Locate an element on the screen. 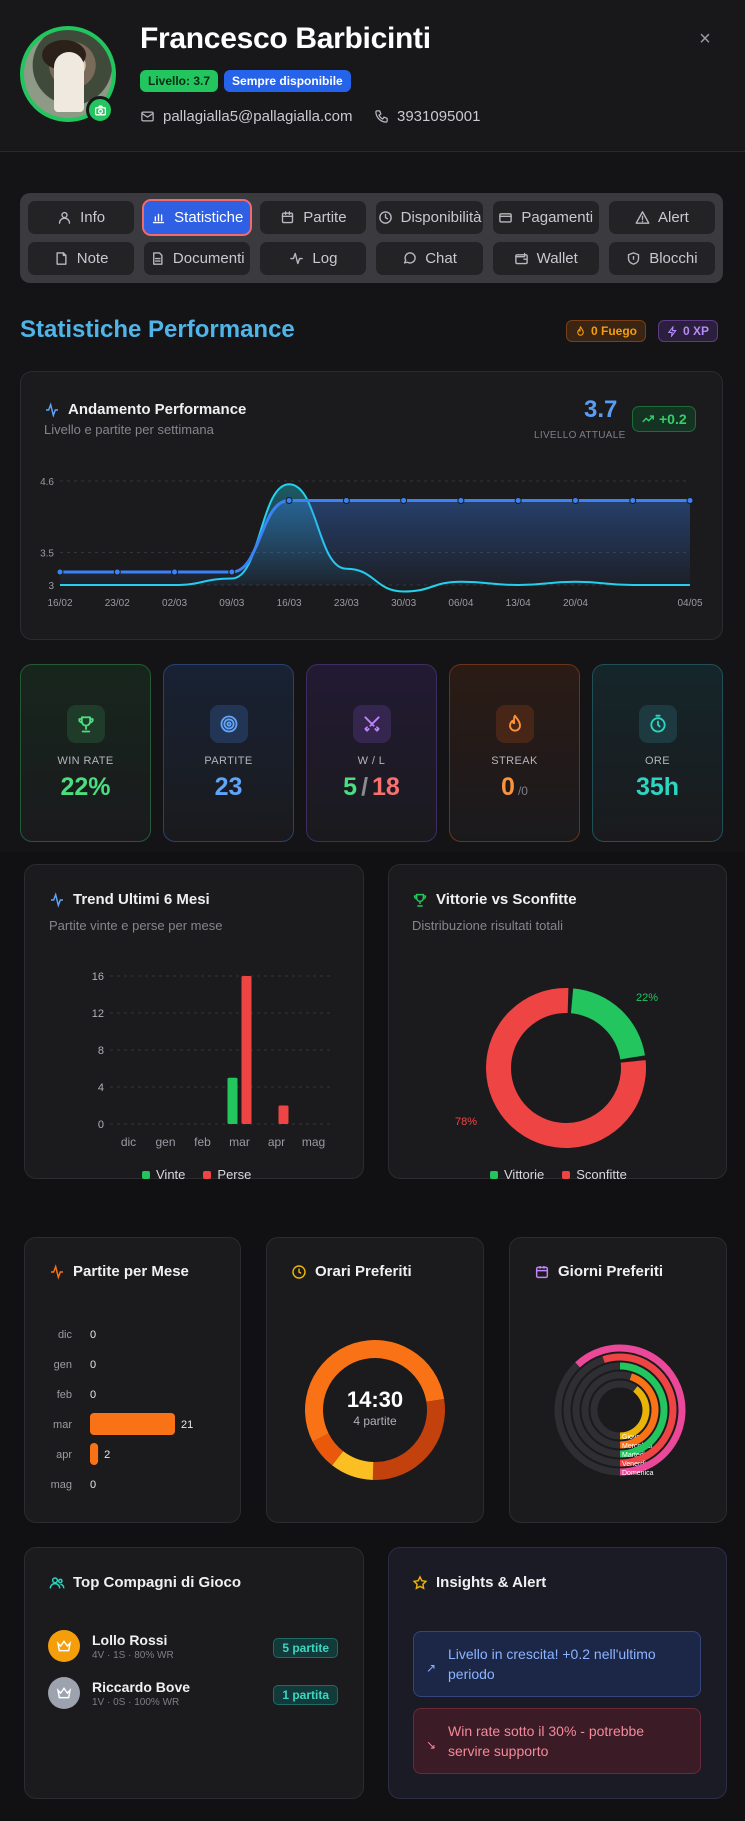  badge-row: Livello: 3.7 Sempre disponibile is located at coordinates (245, 81).